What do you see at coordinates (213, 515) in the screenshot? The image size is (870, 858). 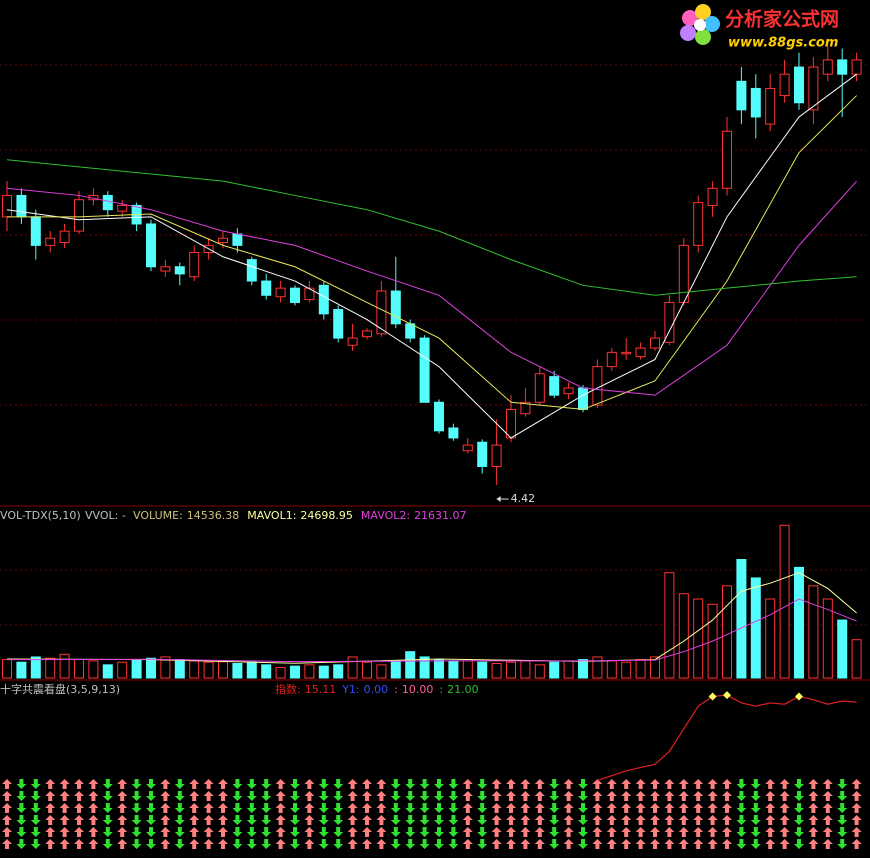 I see `legend-value: 14536.38` at bounding box center [213, 515].